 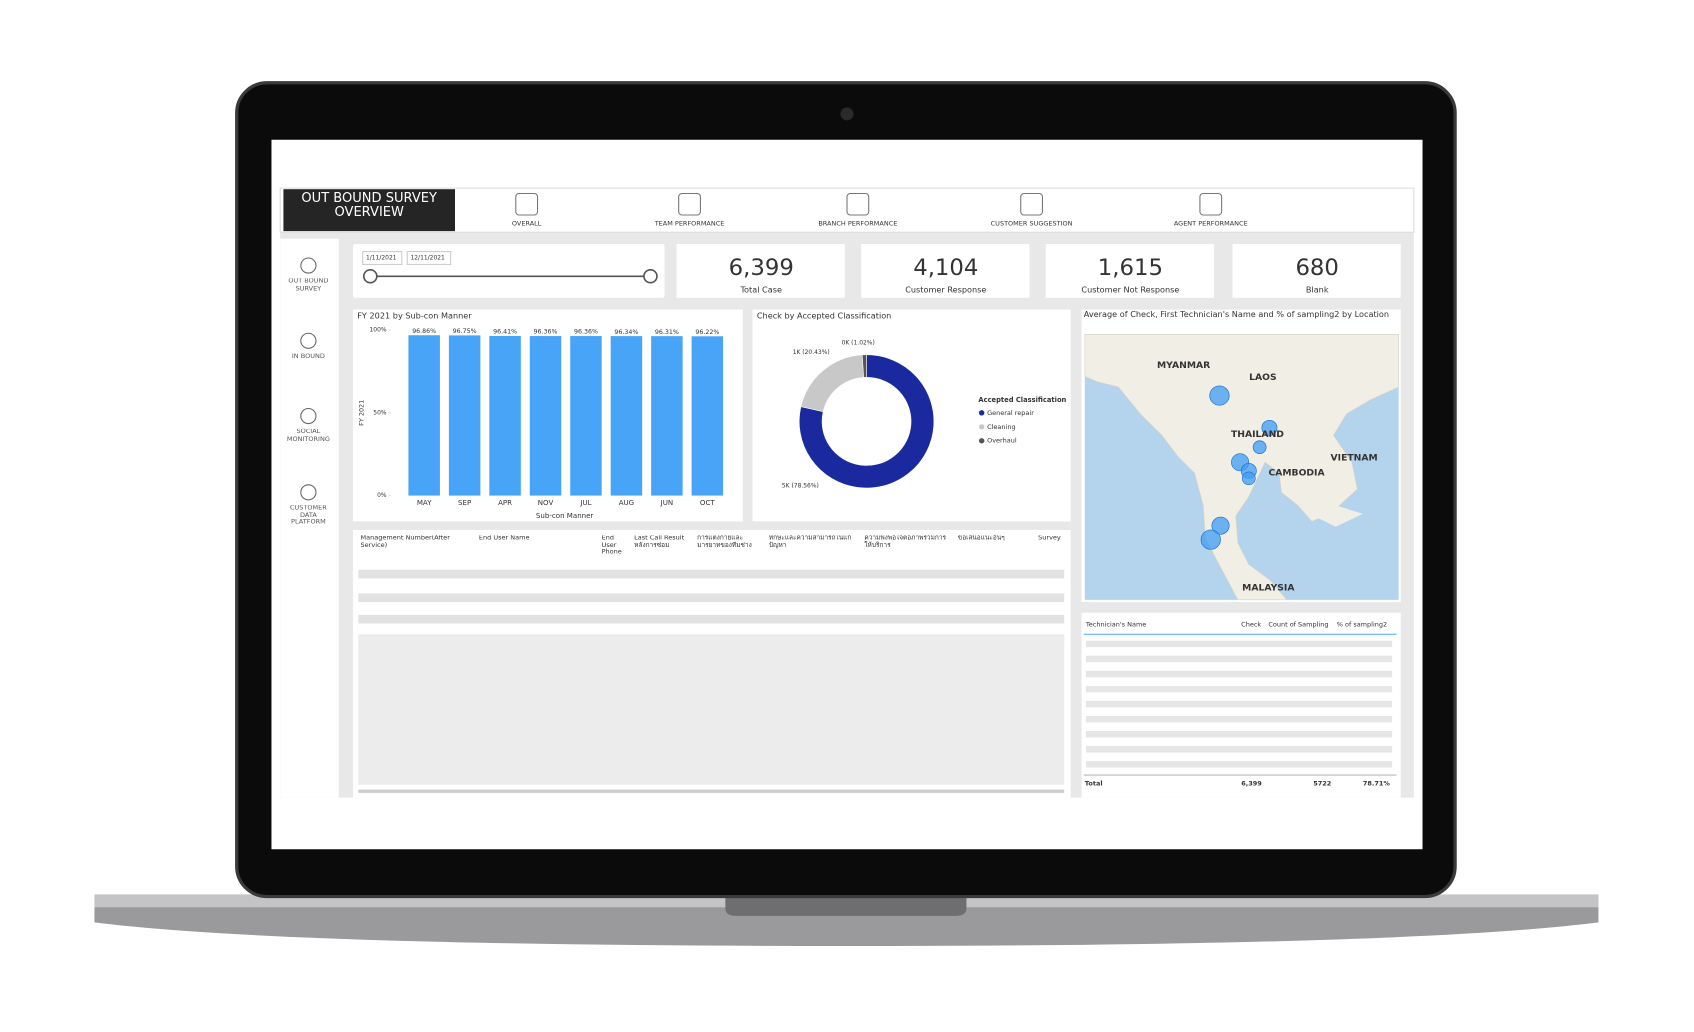 What do you see at coordinates (1317, 290) in the screenshot?
I see `kpi-label: Blank` at bounding box center [1317, 290].